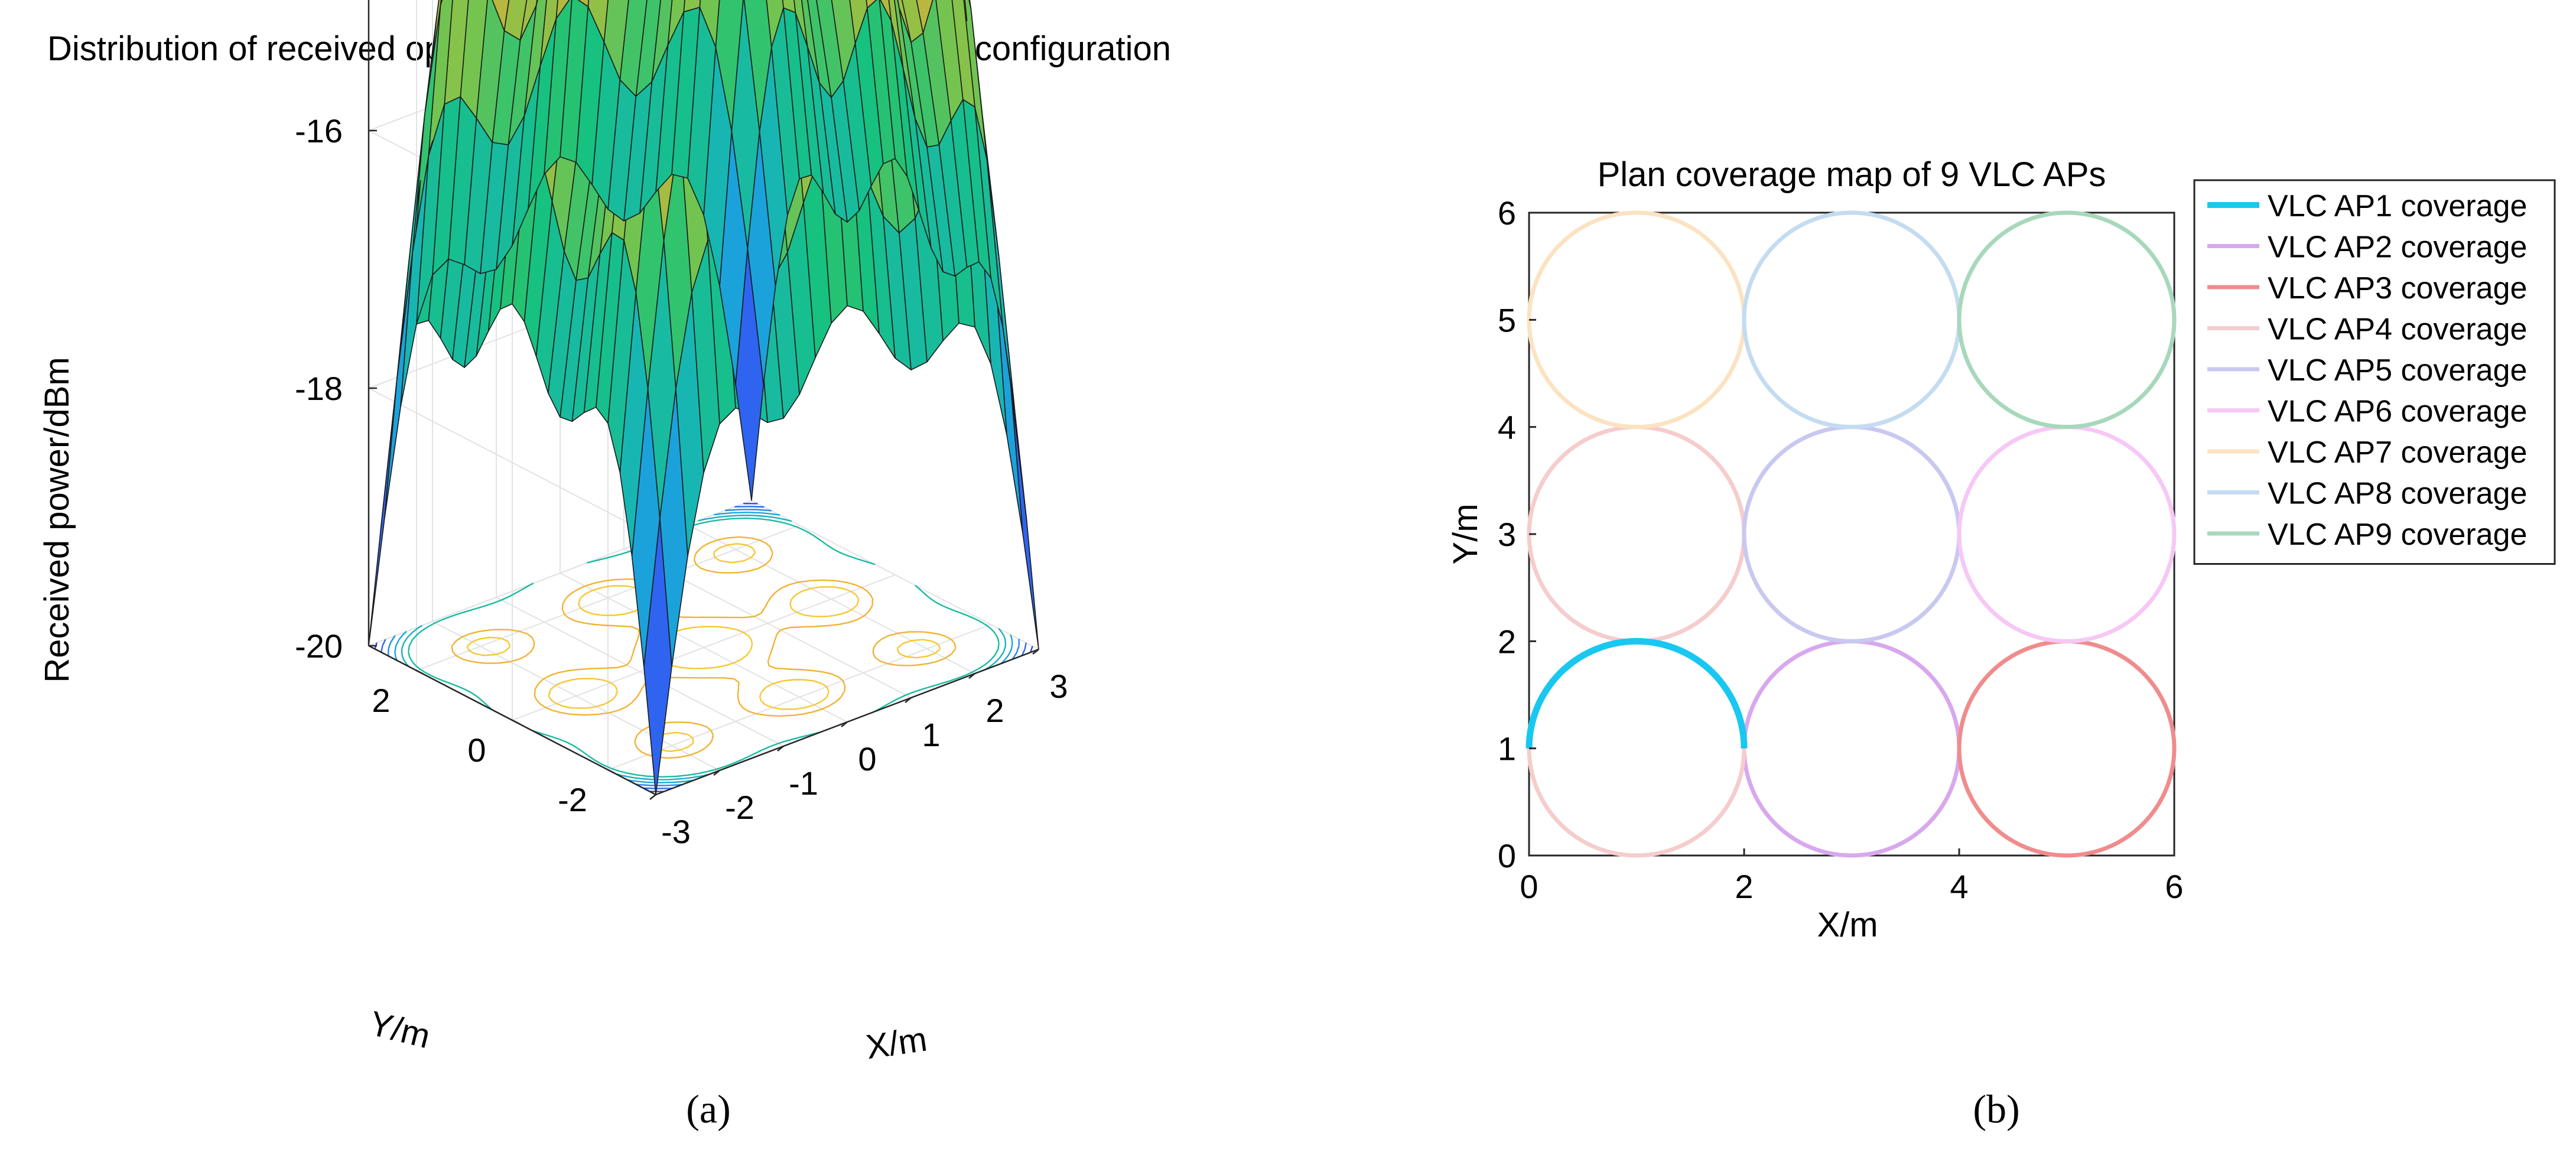 The height and width of the screenshot is (1158, 2576). I want to click on x-tick-label: 3, so click(1058, 686).